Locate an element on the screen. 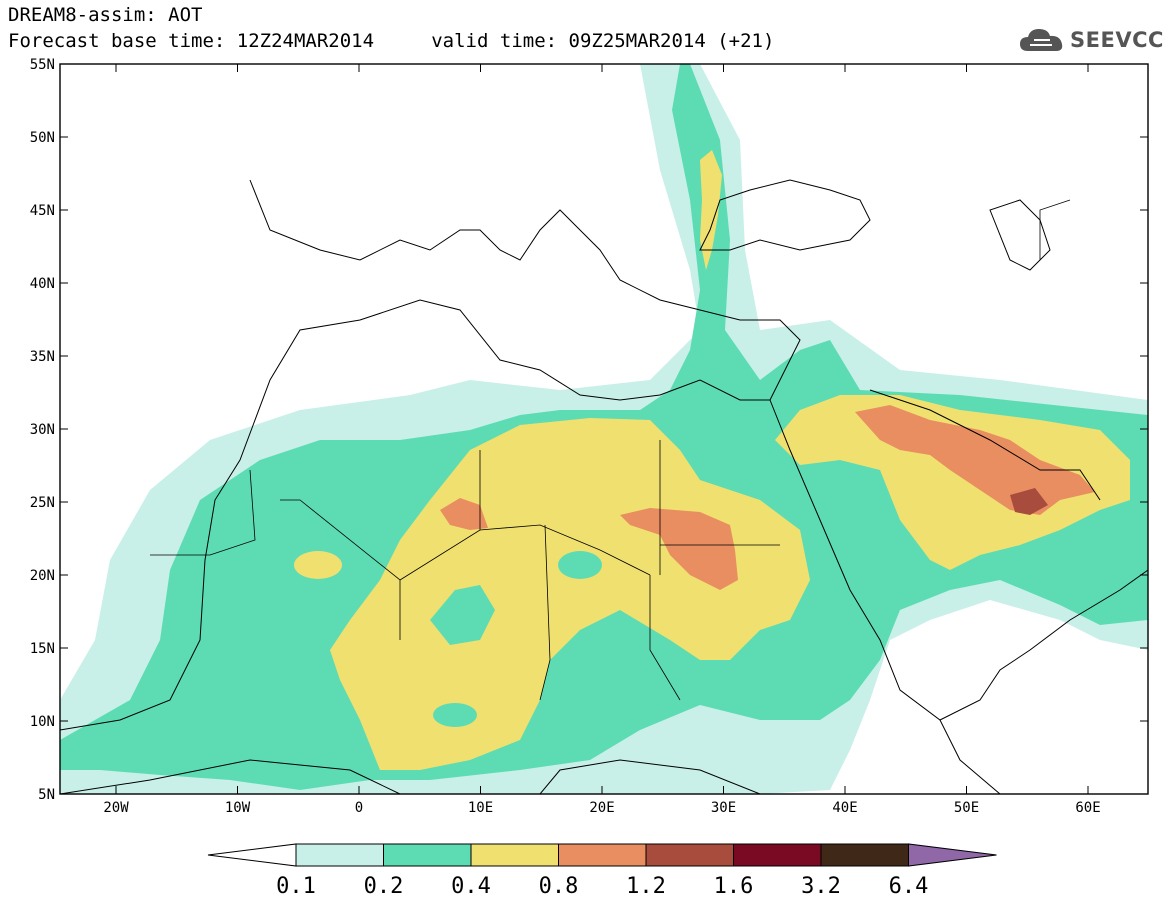 This screenshot has height=905, width=1165. lat-label: 30N is located at coordinates (42, 430).